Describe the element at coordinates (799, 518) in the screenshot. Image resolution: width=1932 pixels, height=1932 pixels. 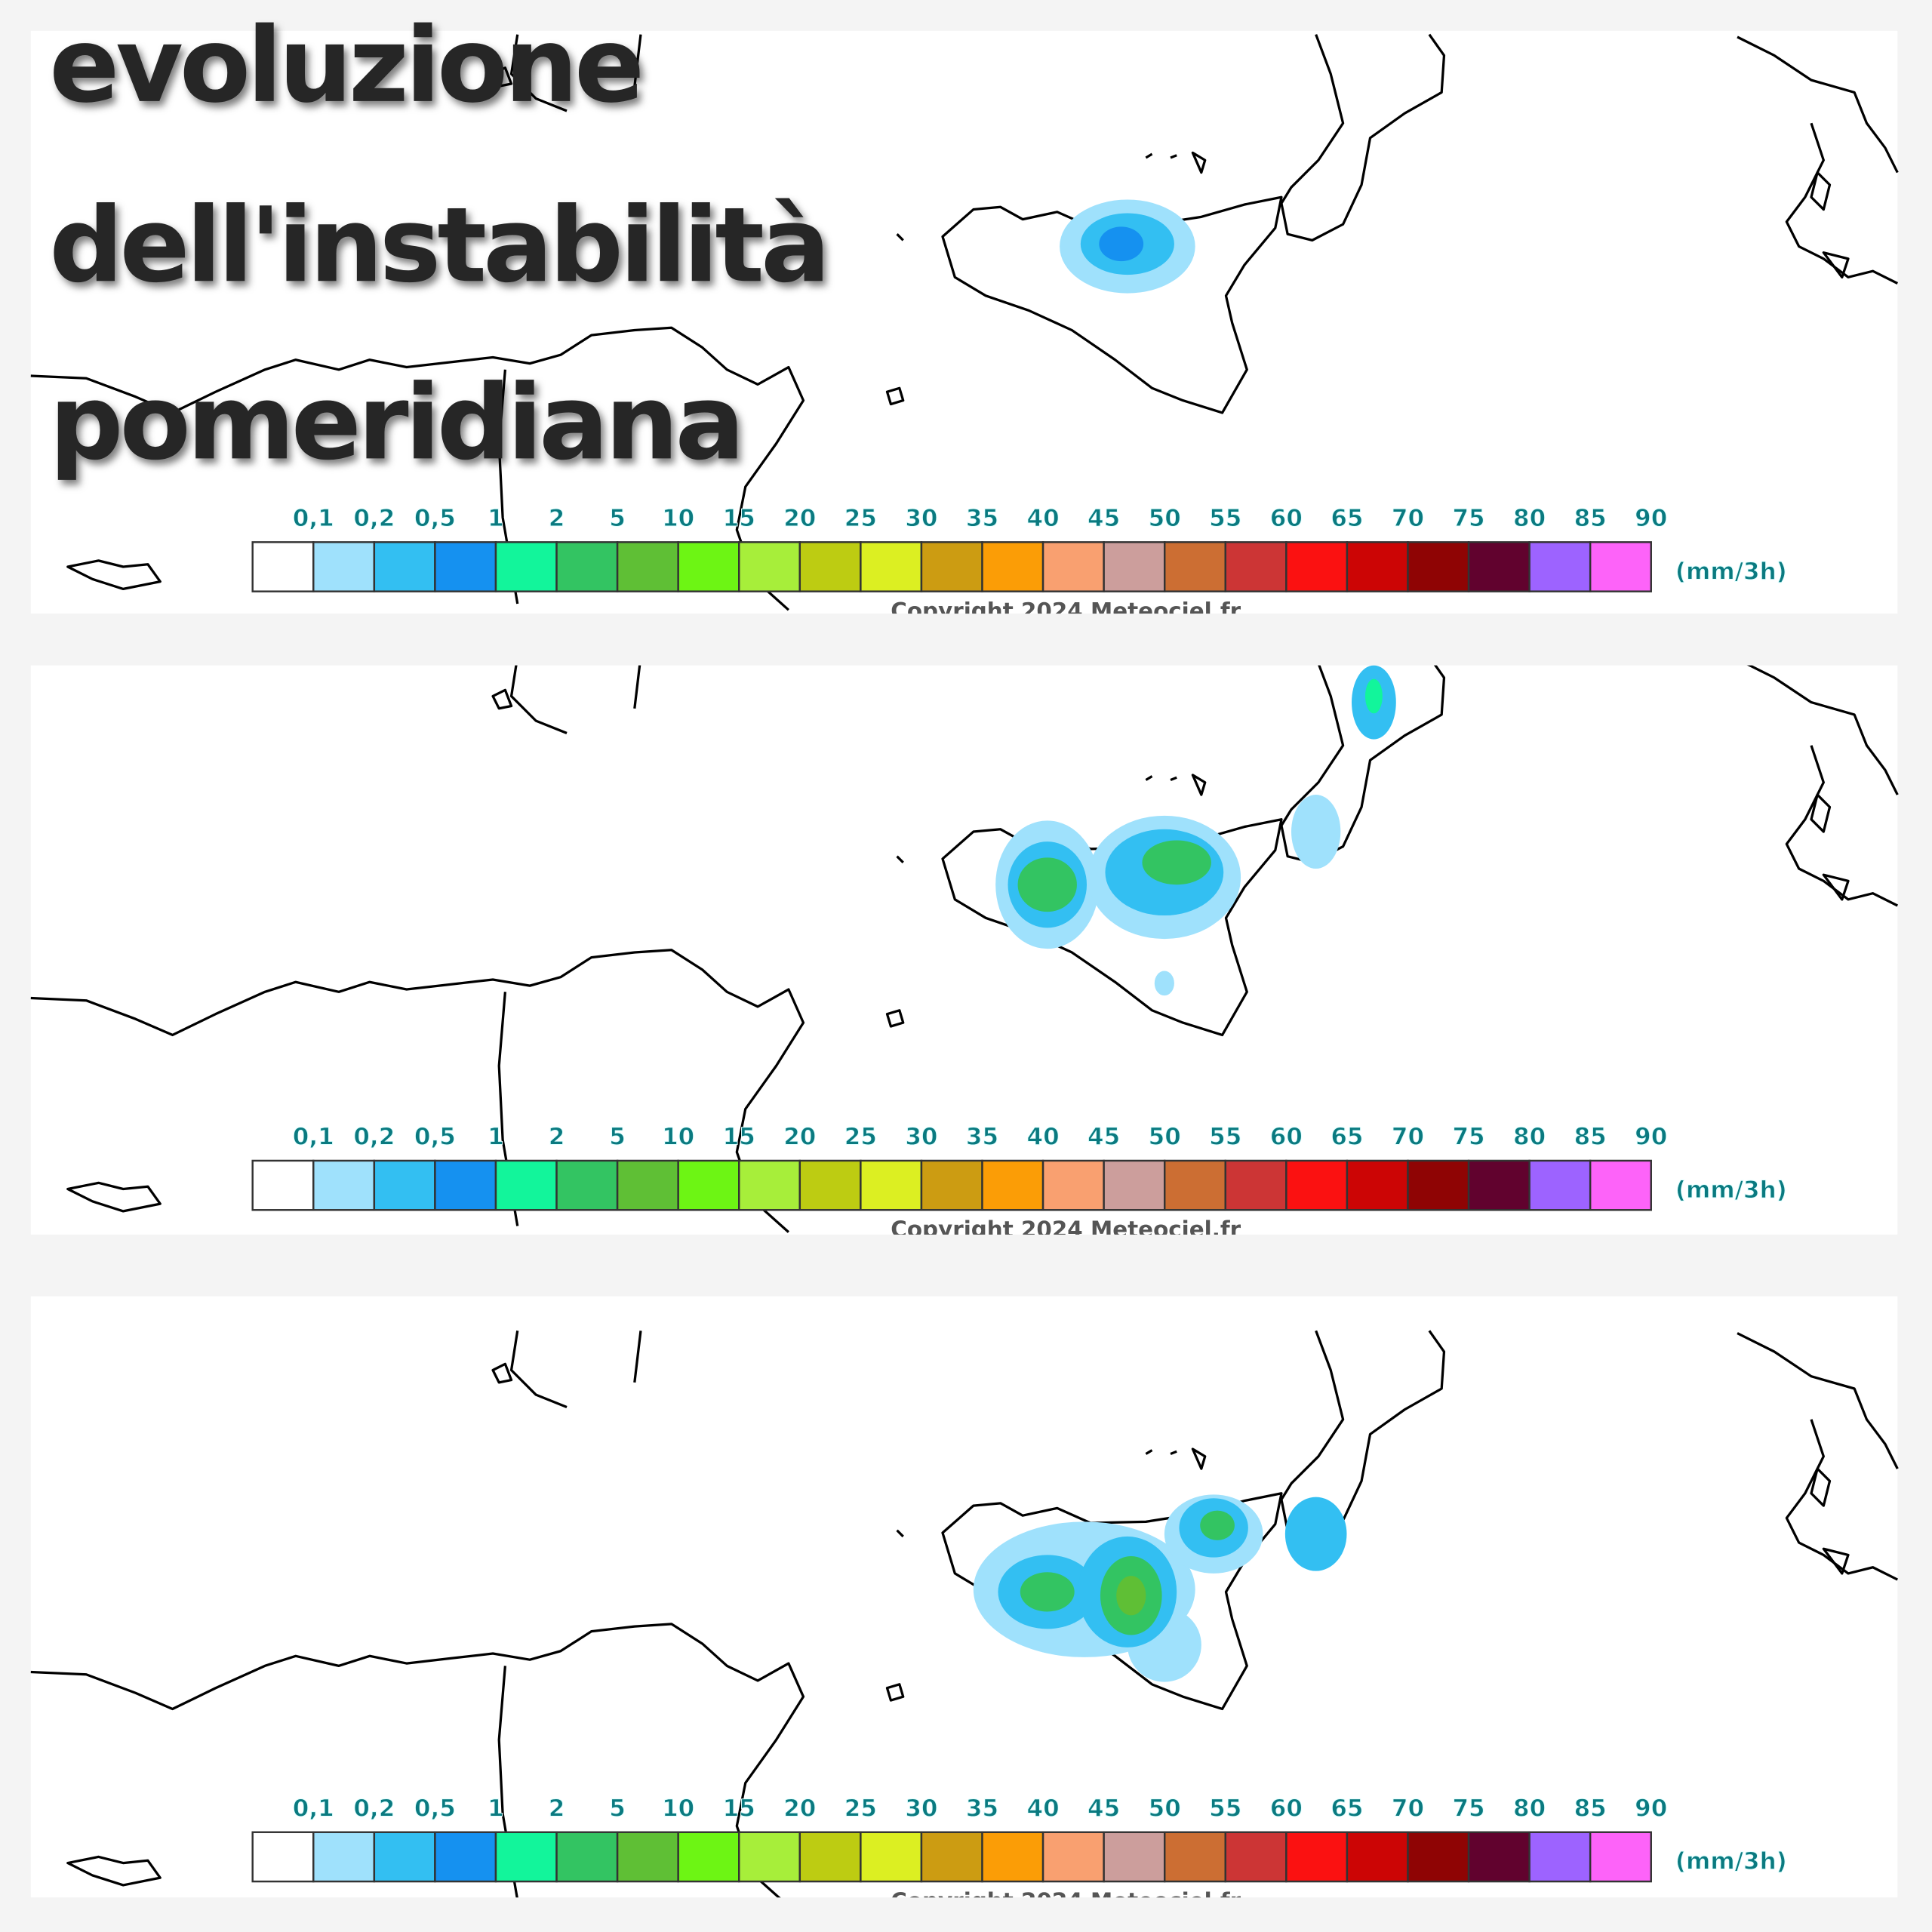
I see `legend-label: 20` at that location.